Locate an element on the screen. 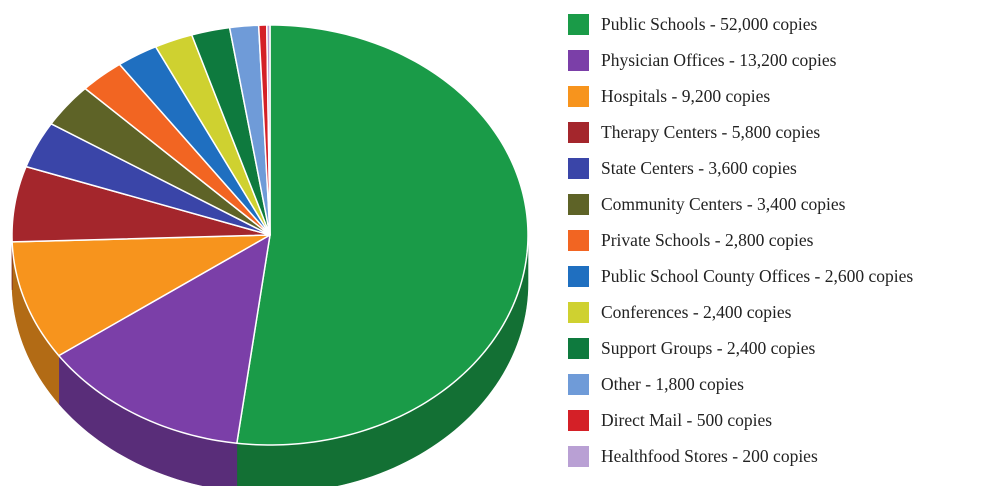  legend-item: State Centers - 3,600 copies is located at coordinates (778, 168).